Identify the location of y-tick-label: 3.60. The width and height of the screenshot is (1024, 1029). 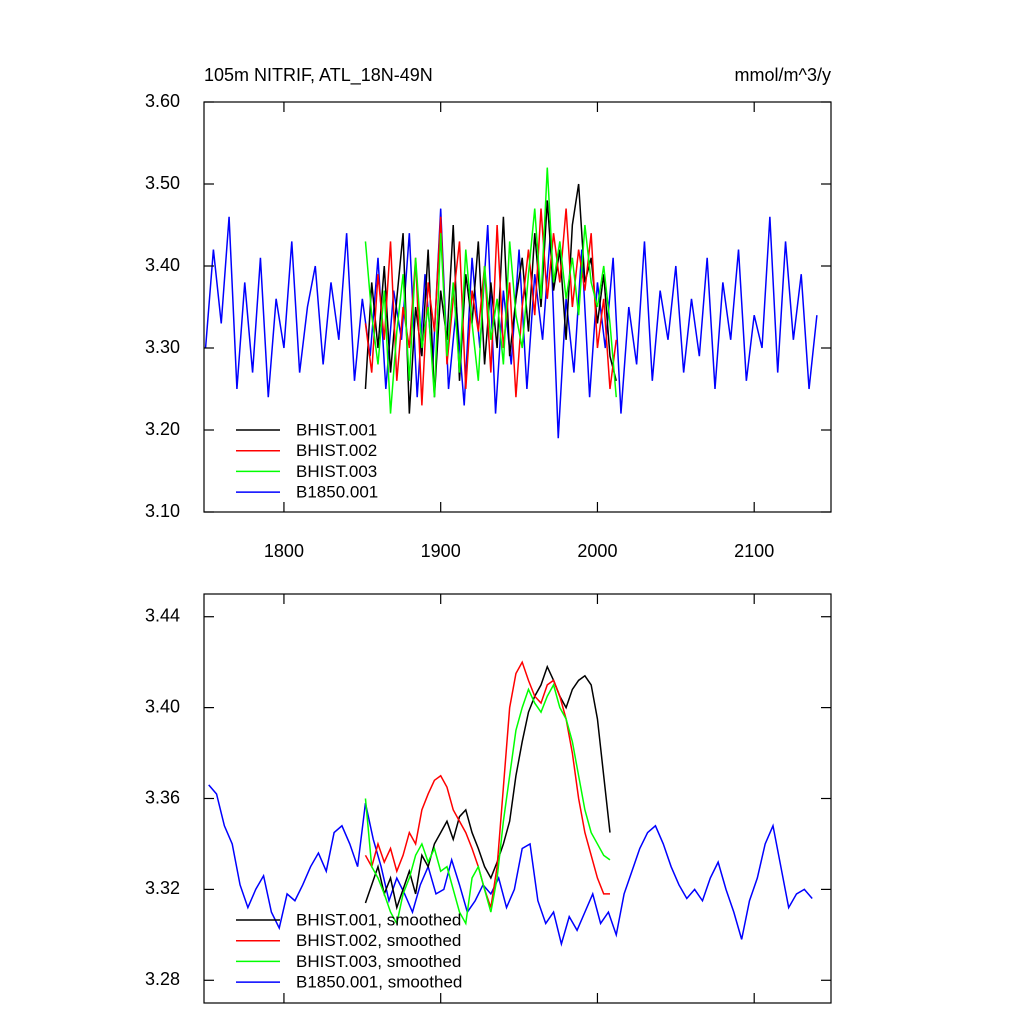
(162, 101).